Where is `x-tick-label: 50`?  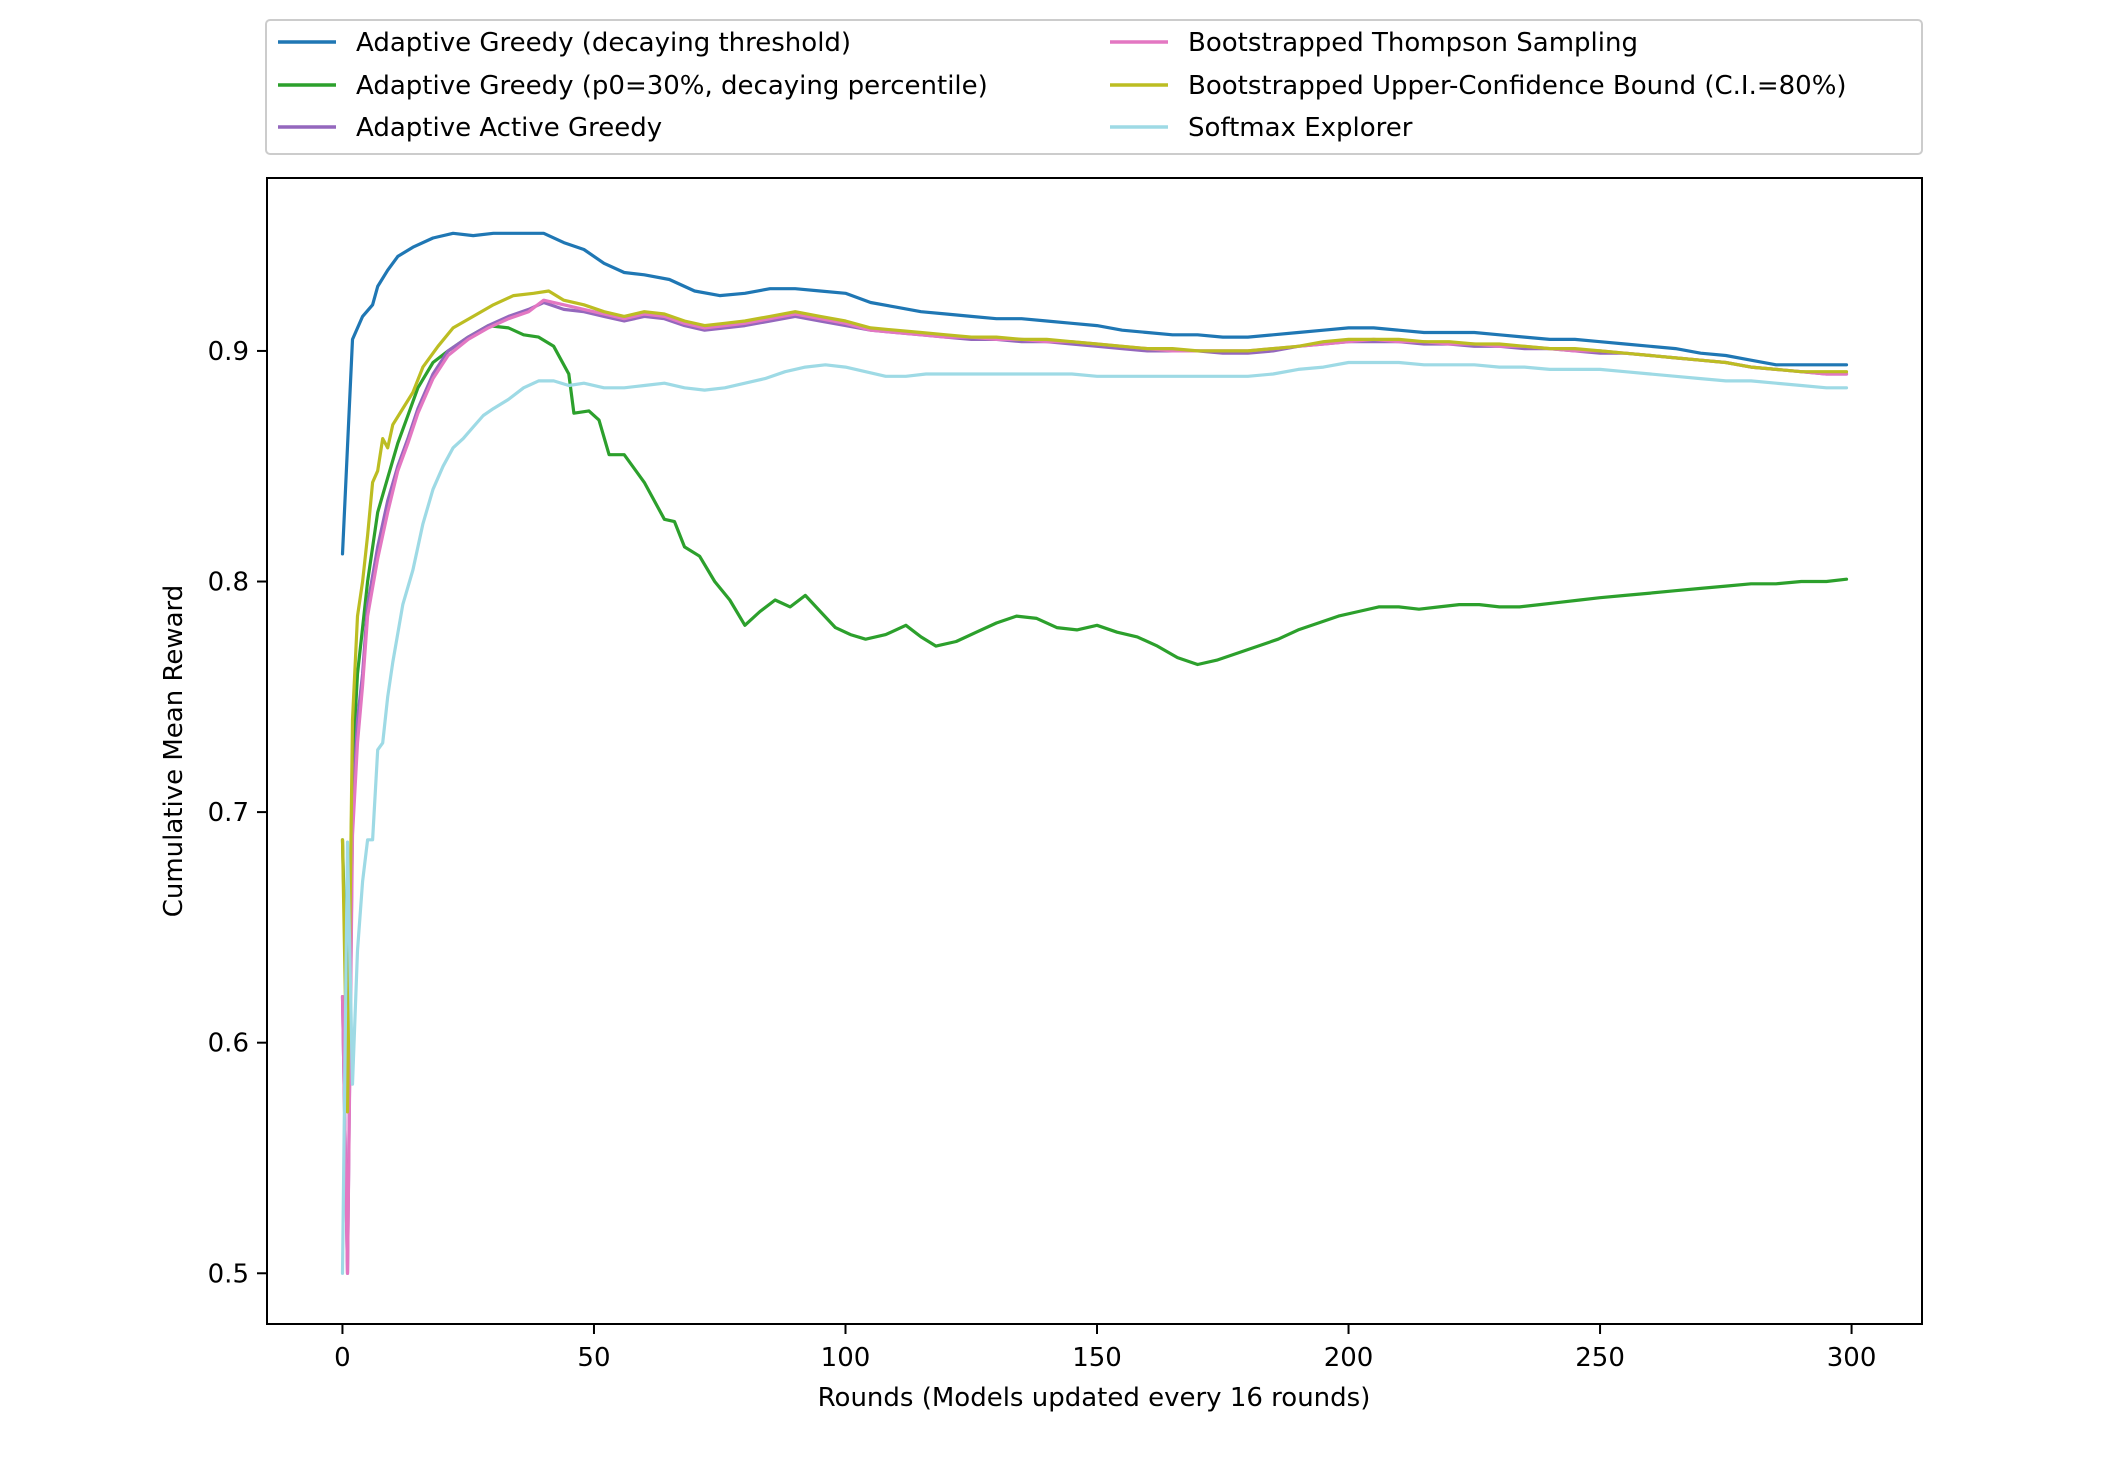
x-tick-label: 50 is located at coordinates (593, 1358).